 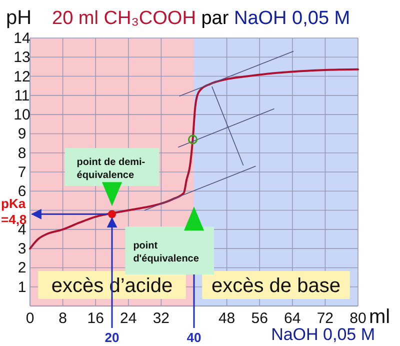 What do you see at coordinates (19, 18) in the screenshot?
I see `y-axis-title: pH` at bounding box center [19, 18].